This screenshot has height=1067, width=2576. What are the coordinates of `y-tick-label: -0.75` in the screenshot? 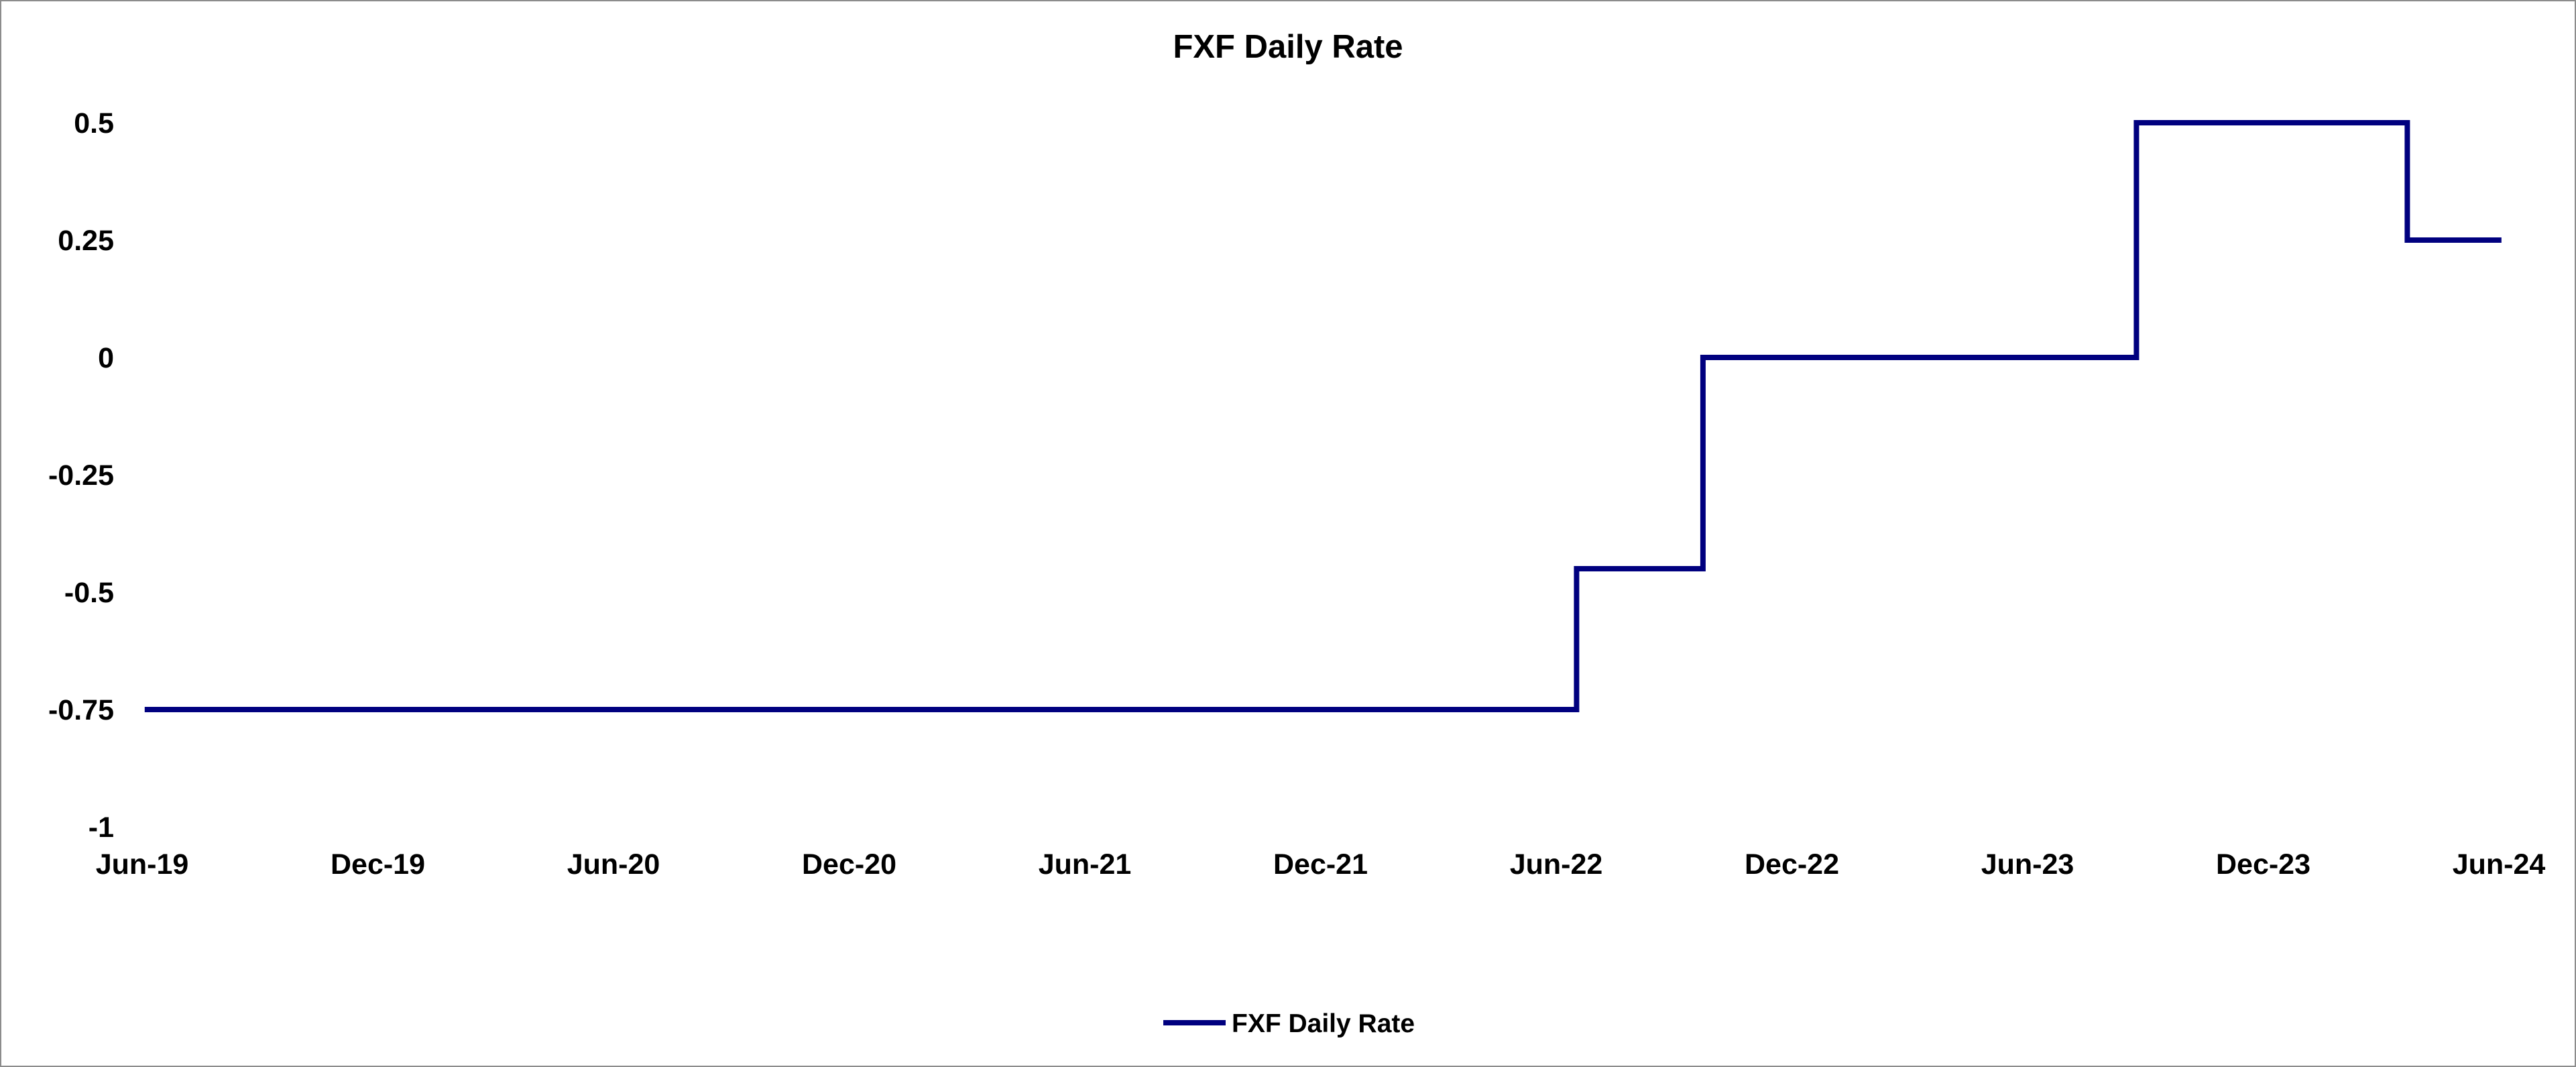 It's located at (81, 710).